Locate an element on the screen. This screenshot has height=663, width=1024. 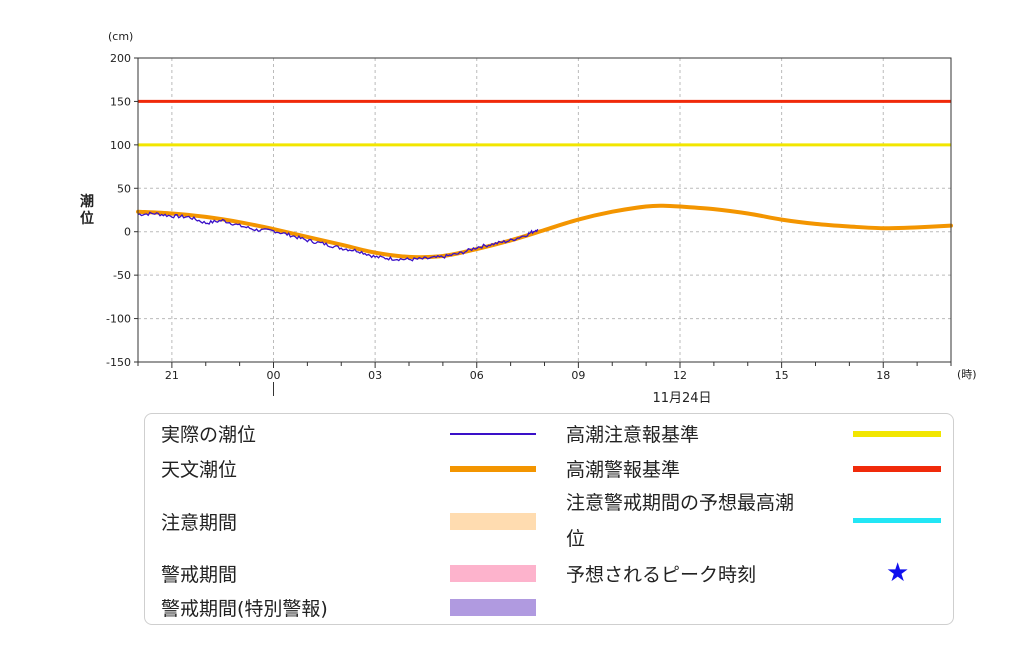
y-axis-title-char: 位 is located at coordinates (87, 218).